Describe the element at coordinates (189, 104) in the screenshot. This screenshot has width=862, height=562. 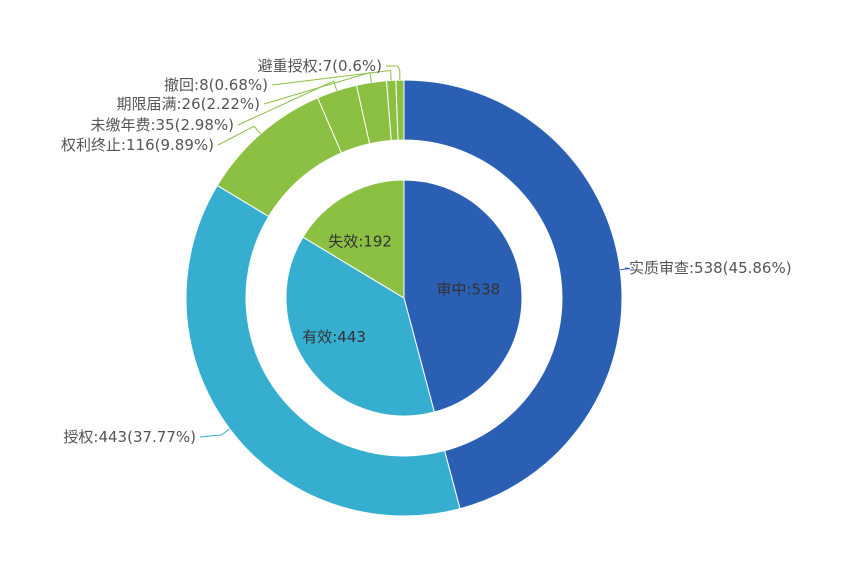
I see `outer-label-4: 期限届满:26(2.22%)` at that location.